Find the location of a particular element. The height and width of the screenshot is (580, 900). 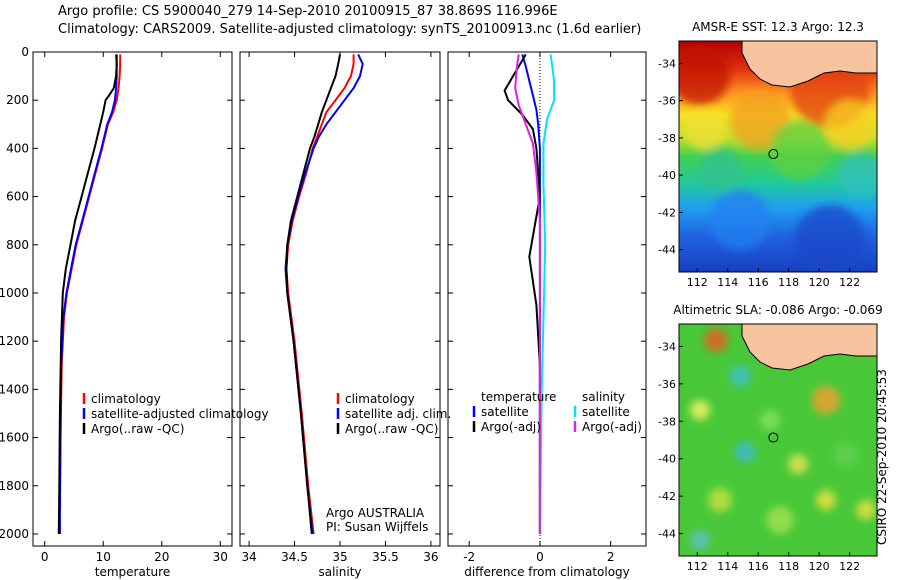

diff-legend-temperature-title: temperature is located at coordinates (518, 397).